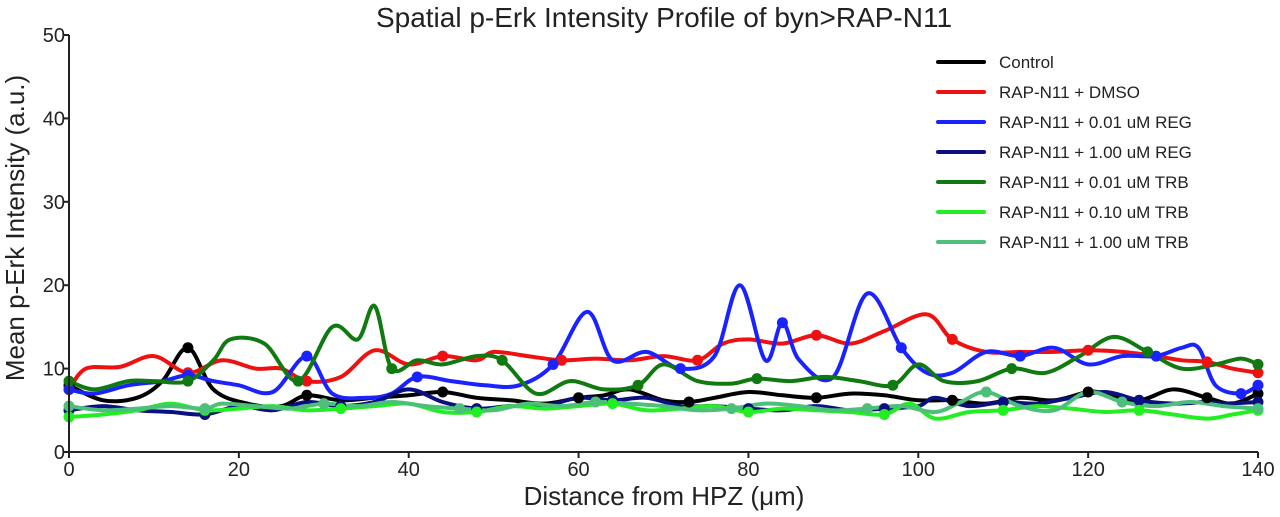 Image resolution: width=1280 pixels, height=517 pixels. I want to click on x-tick-label: 60, so click(578, 470).